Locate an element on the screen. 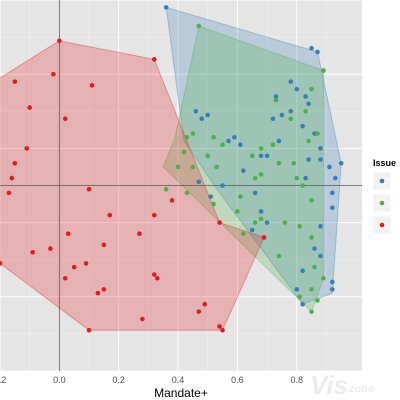 The height and width of the screenshot is (400, 400). watermark-vis: Vis is located at coordinates (329, 385).